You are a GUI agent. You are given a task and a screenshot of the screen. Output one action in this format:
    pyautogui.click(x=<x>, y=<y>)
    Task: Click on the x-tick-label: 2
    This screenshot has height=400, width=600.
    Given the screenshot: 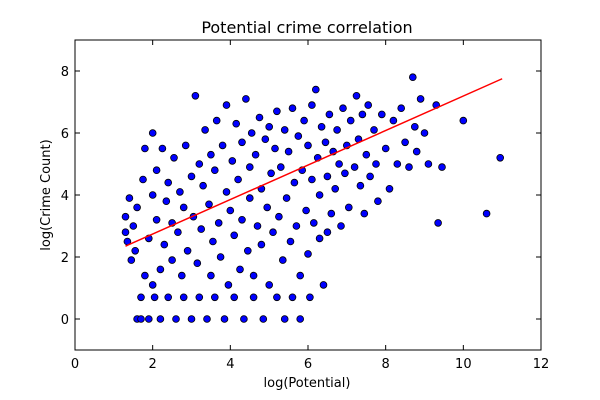 What is the action you would take?
    pyautogui.click(x=153, y=364)
    